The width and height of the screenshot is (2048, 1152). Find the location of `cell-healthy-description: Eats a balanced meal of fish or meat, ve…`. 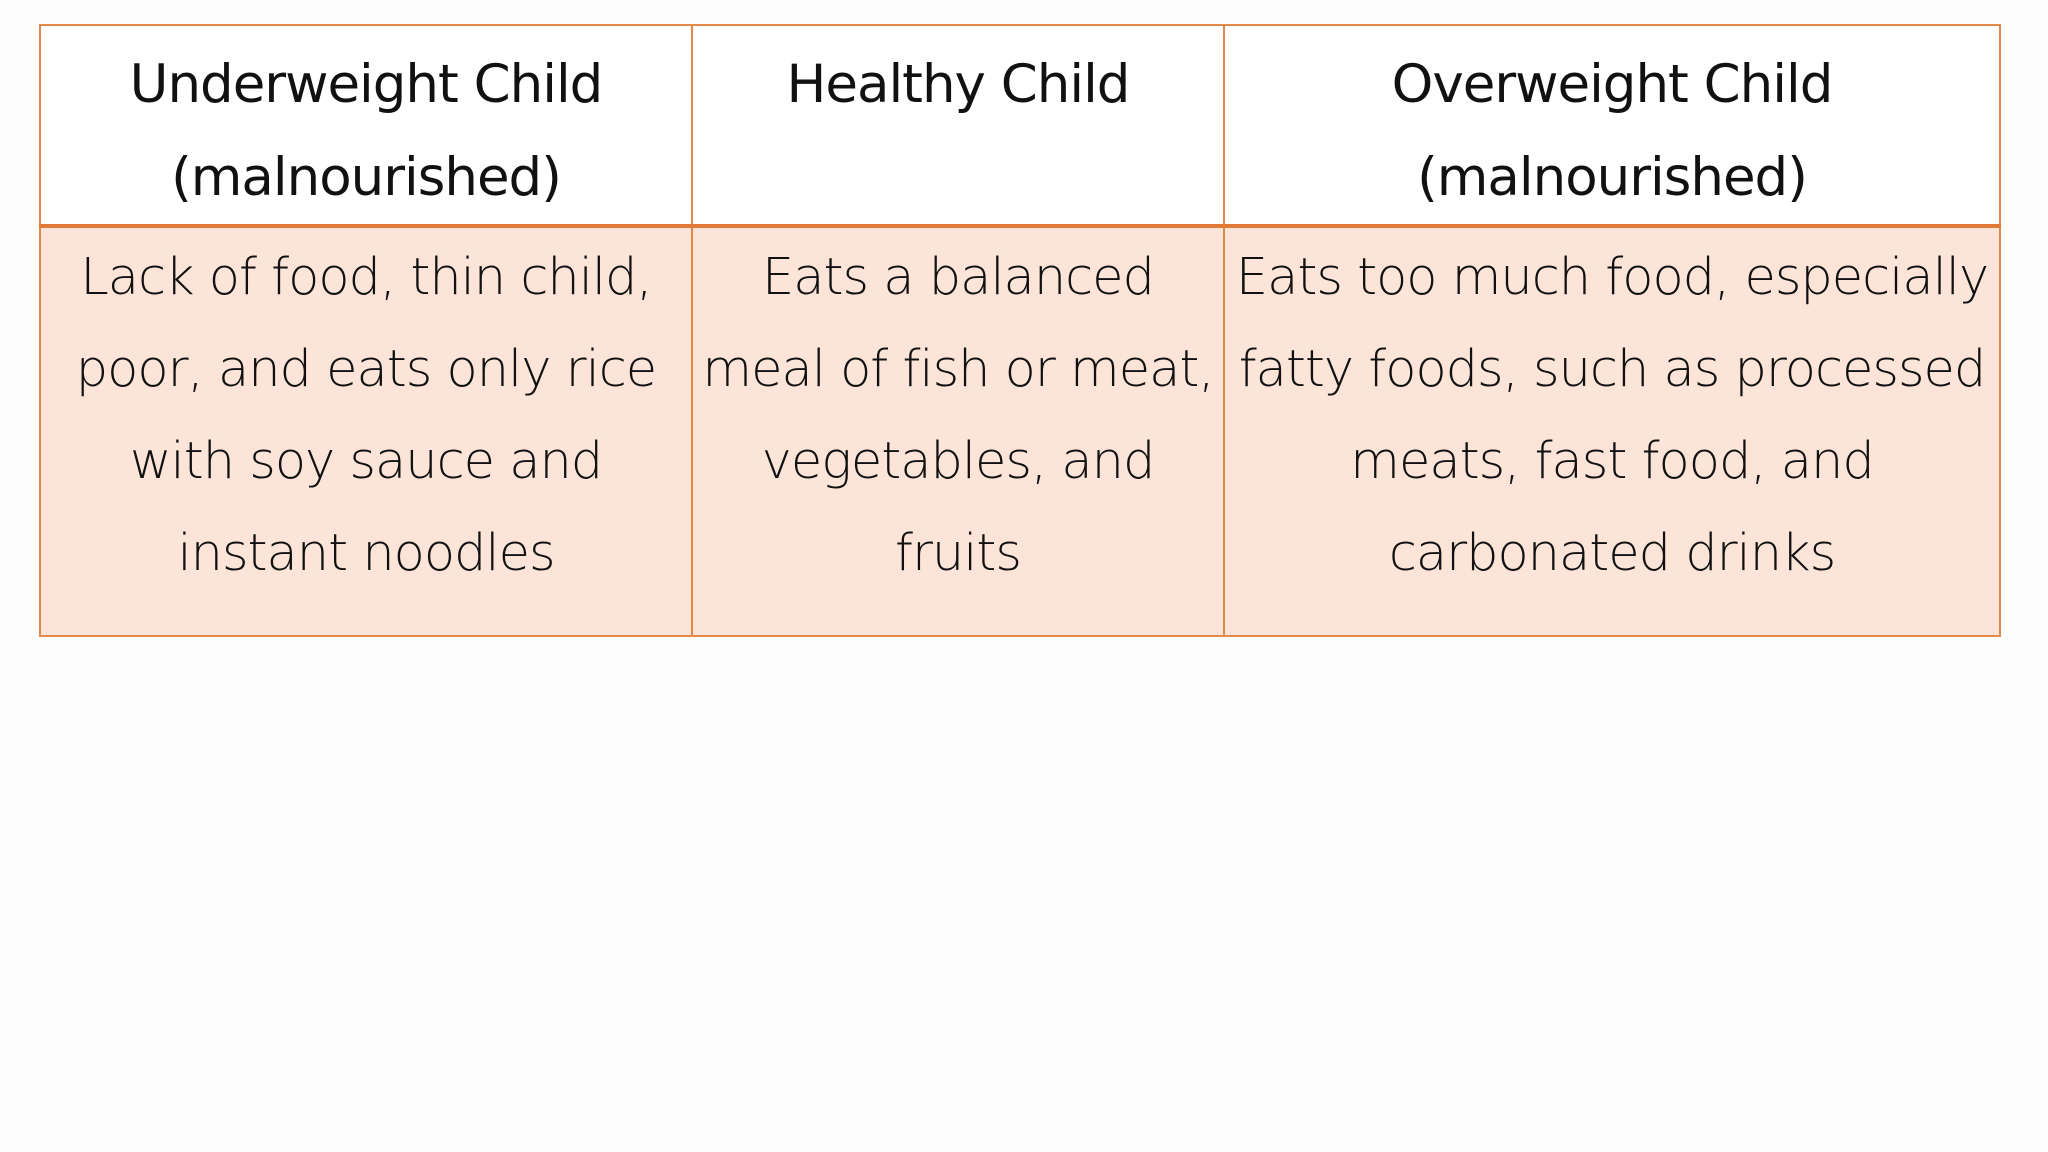

cell-healthy-description: Eats a balanced meal of fish or meat, ve… is located at coordinates (958, 431).